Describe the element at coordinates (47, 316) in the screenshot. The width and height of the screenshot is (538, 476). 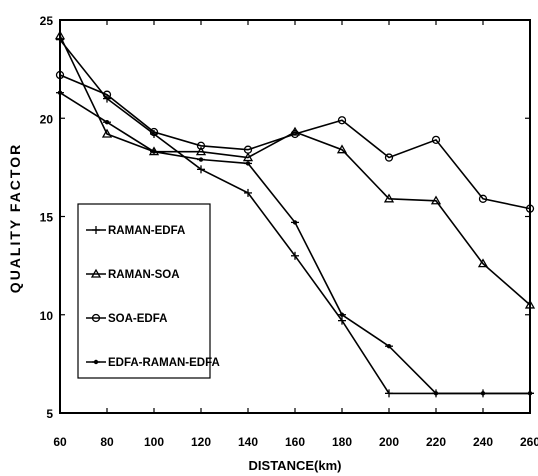
I see `y-tick-label: 10` at that location.